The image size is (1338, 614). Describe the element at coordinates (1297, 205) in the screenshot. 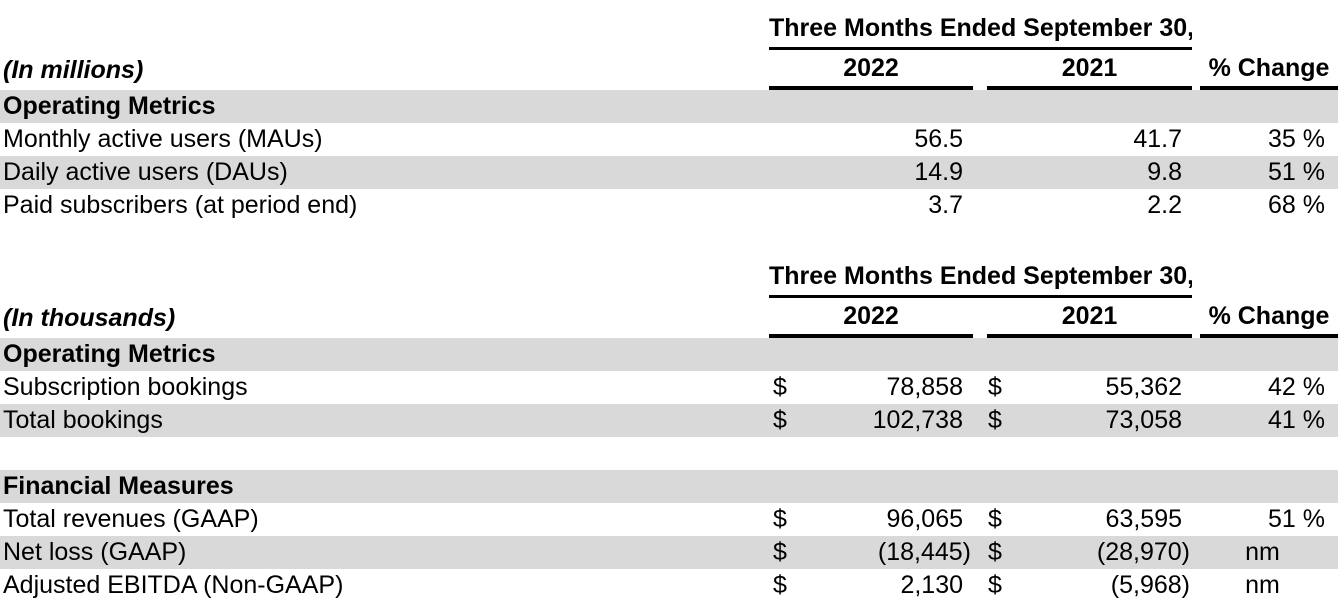

I see `percent-change: 68 %` at that location.